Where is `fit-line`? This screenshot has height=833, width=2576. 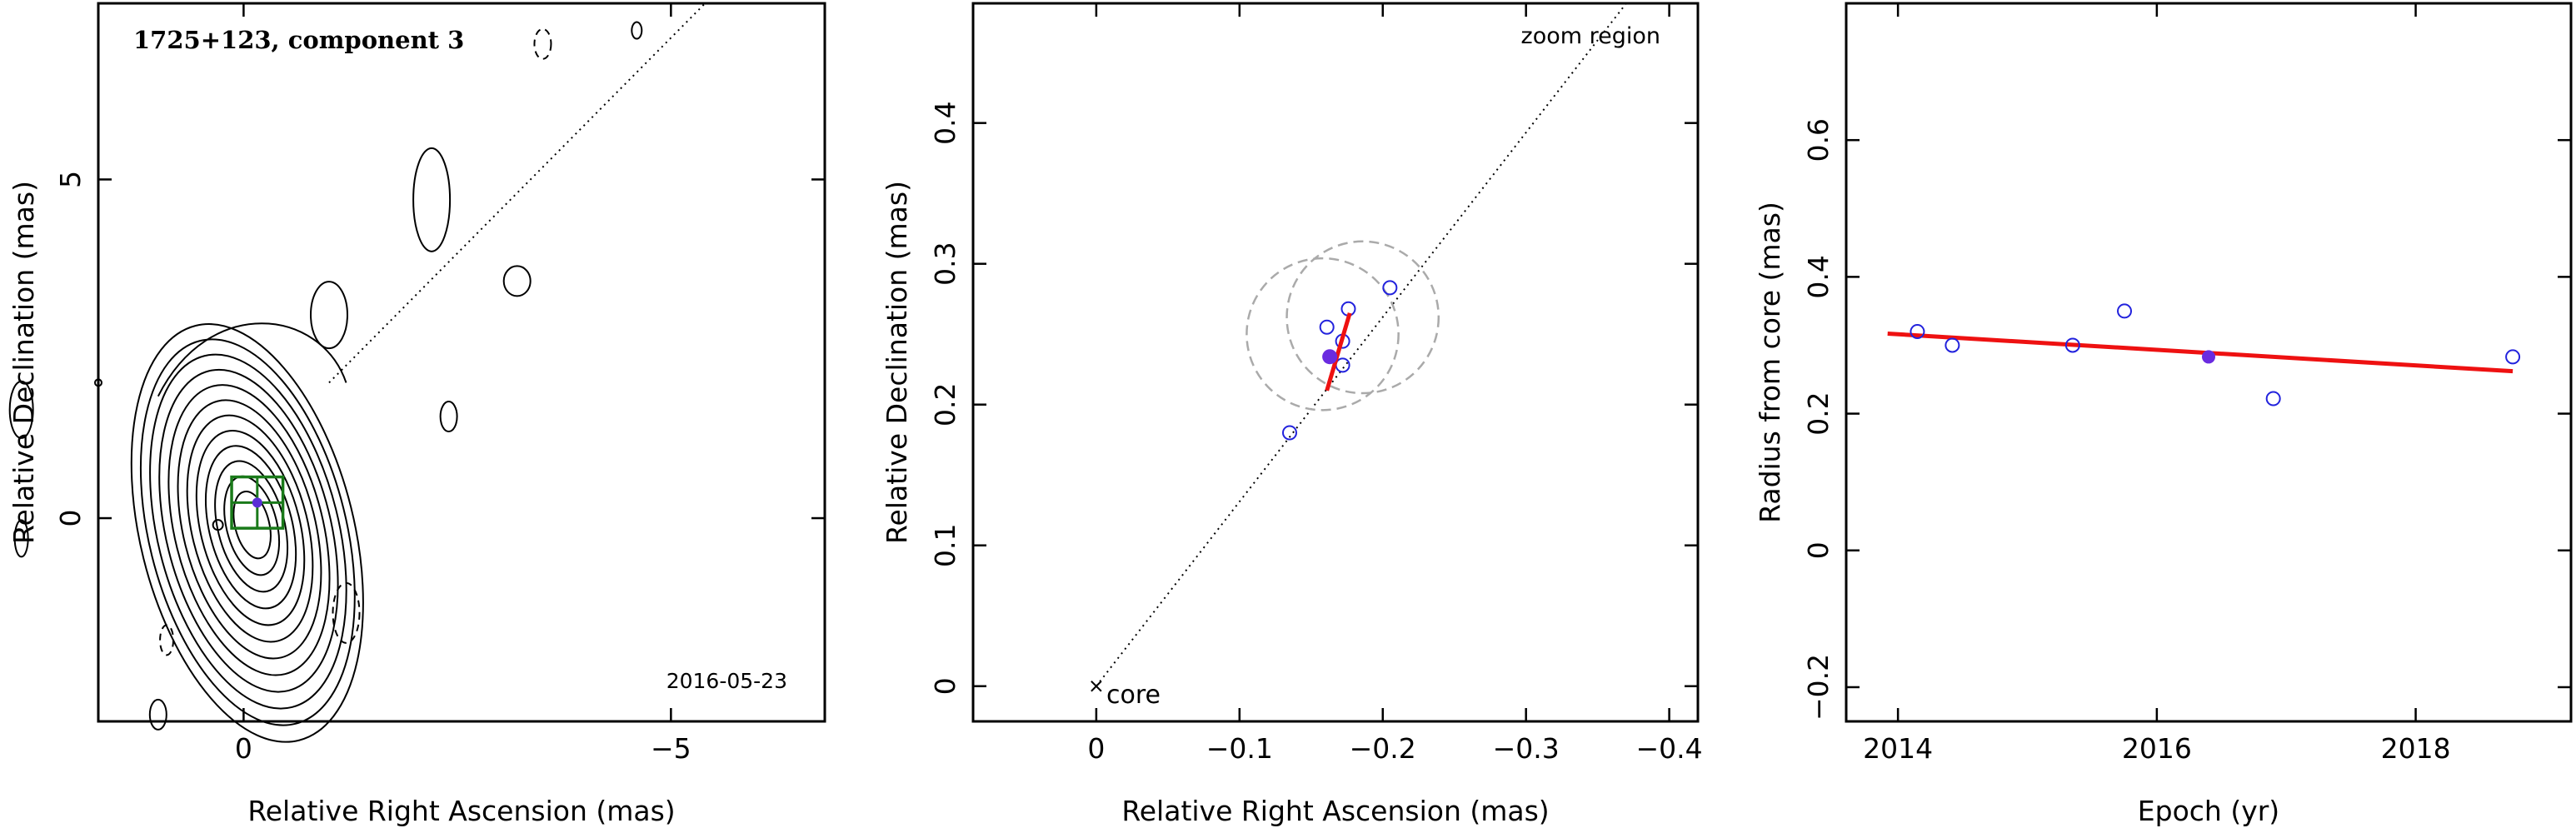 fit-line is located at coordinates (2200, 353).